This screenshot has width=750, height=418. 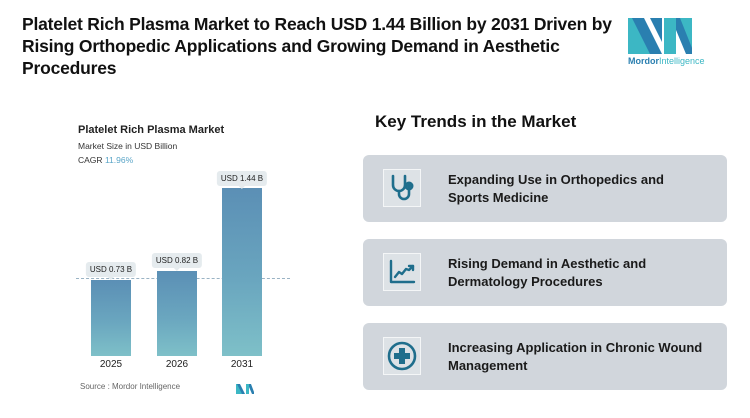 I want to click on bar-2025, so click(x=111, y=318).